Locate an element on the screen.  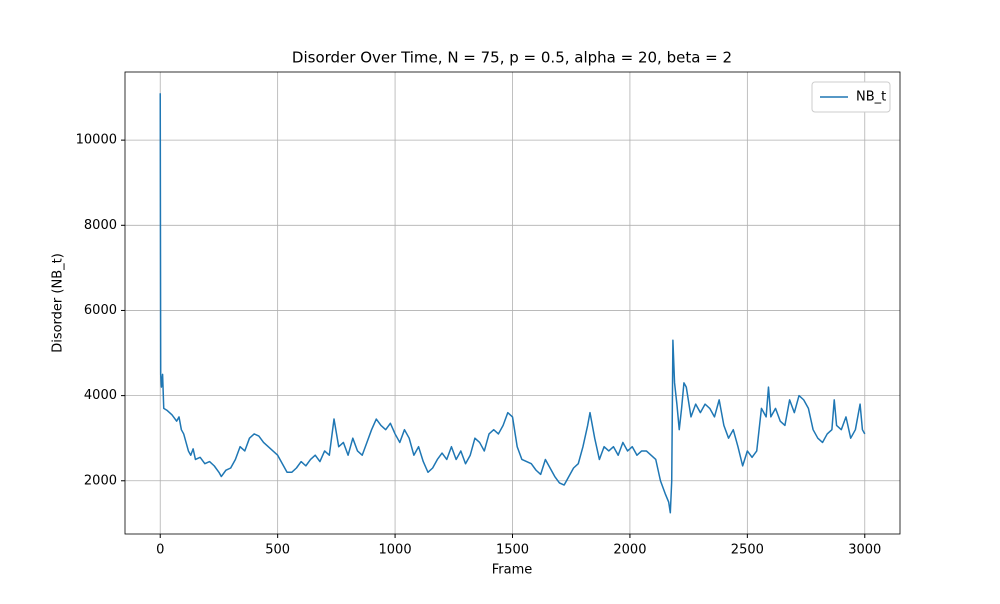
x-tick-label: 500 is located at coordinates (277, 550).